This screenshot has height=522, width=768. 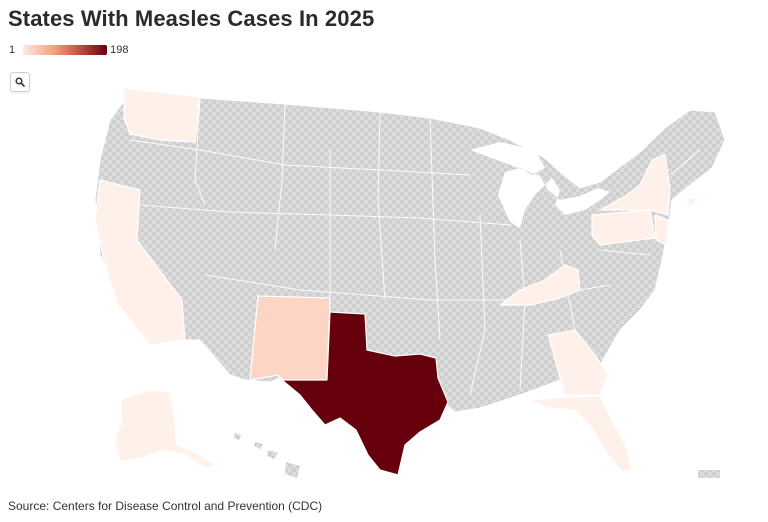 I want to click on map-title: States With Measles Cases In 2025, so click(x=191, y=18).